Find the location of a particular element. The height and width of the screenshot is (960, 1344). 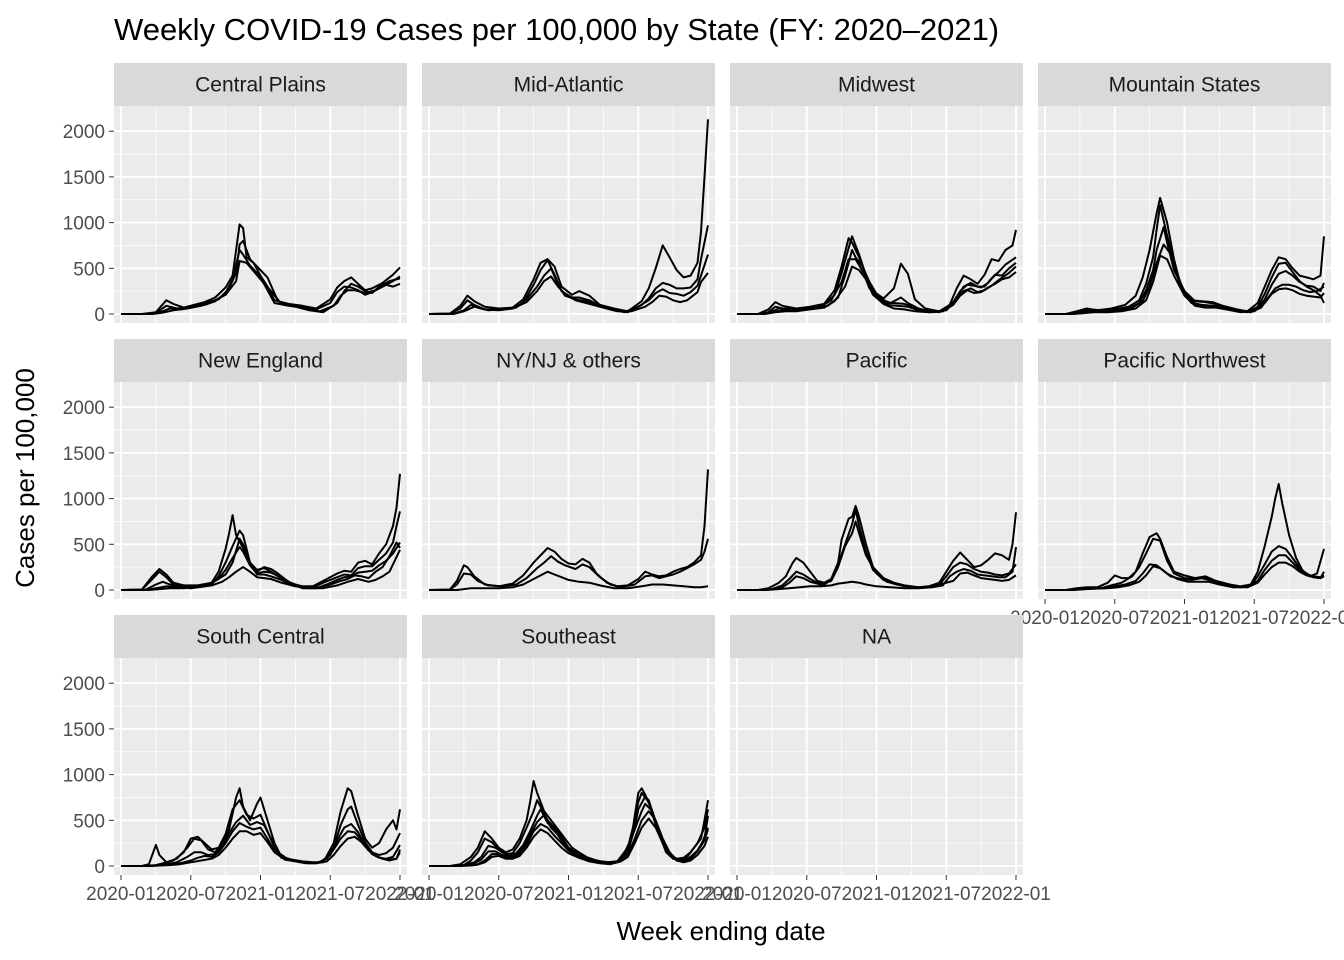

facet-strip-label: Pacific is located at coordinates (877, 361).